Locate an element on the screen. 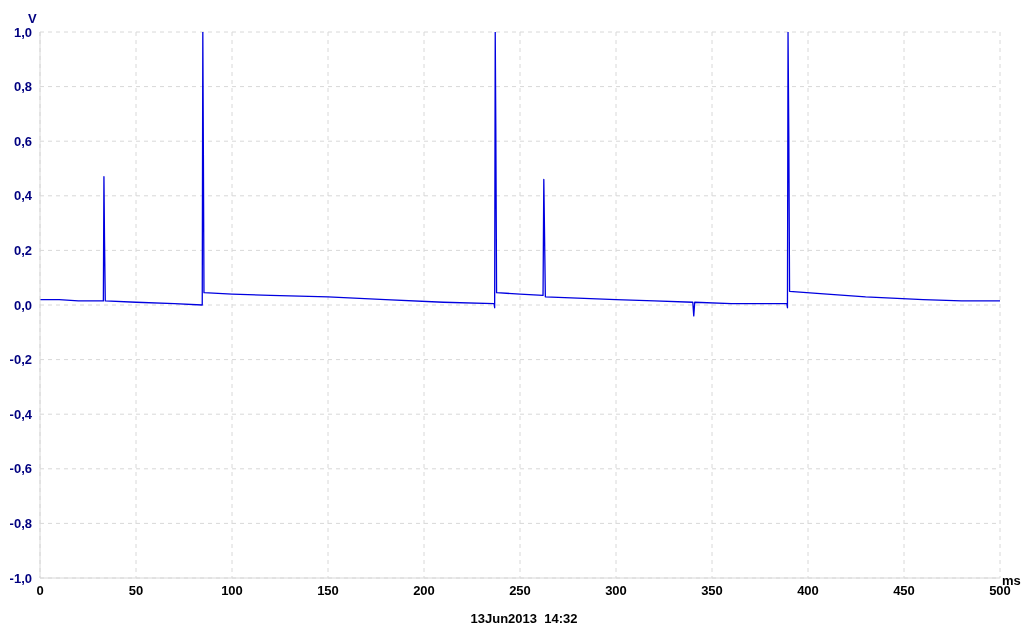 The image size is (1024, 636). x-tick-label: 250 is located at coordinates (520, 591).